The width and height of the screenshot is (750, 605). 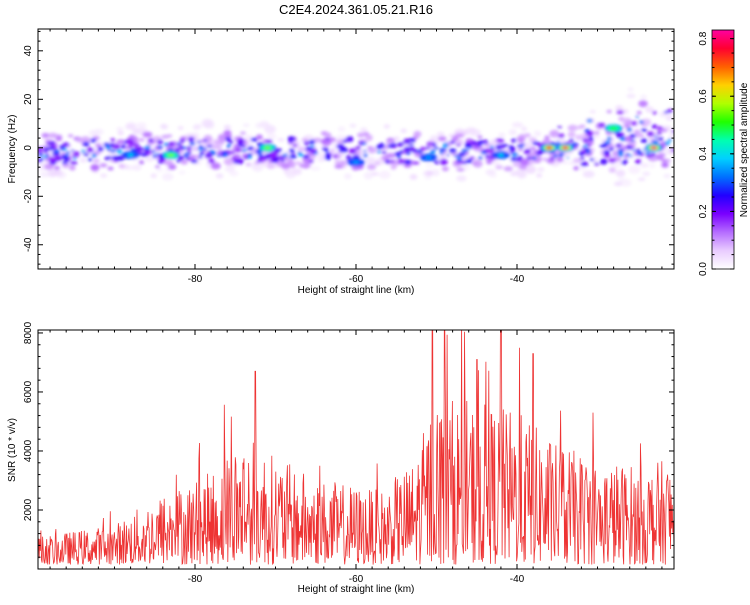 What do you see at coordinates (28, 332) in the screenshot?
I see `y-tick-label: 8000` at bounding box center [28, 332].